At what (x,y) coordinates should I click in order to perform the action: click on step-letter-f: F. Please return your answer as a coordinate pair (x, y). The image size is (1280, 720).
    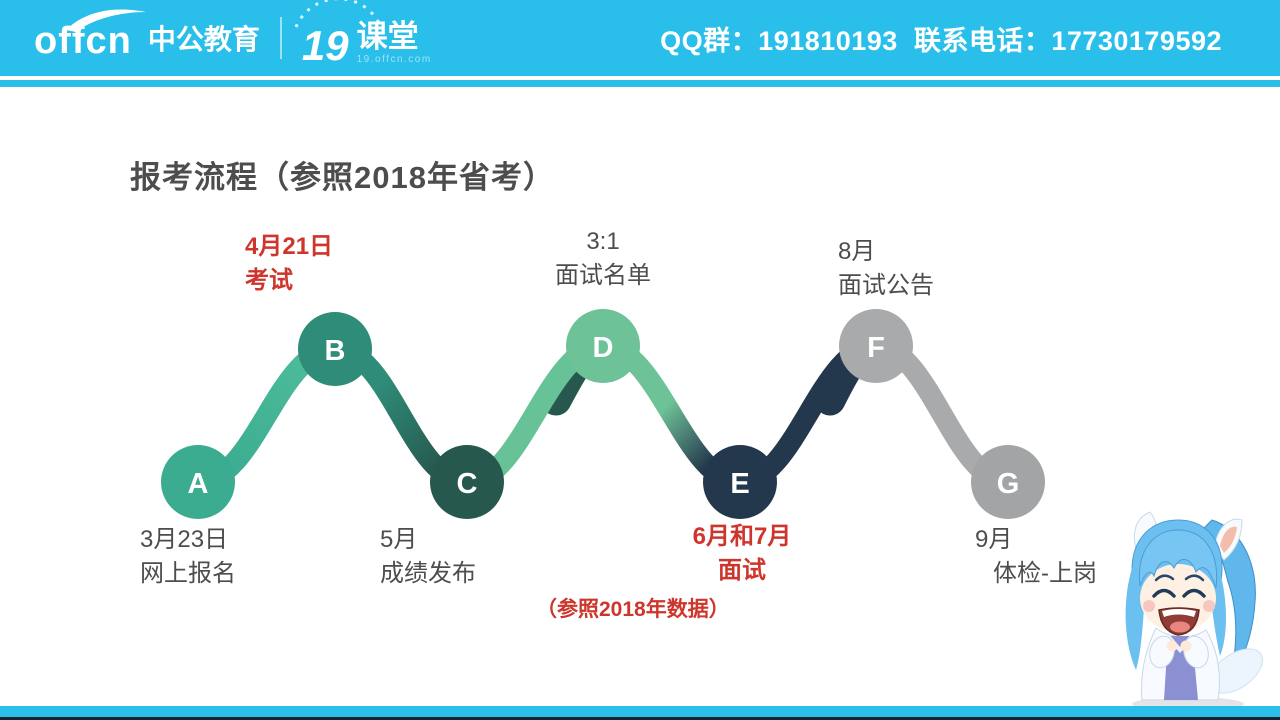
    Looking at the image, I should click on (876, 348).